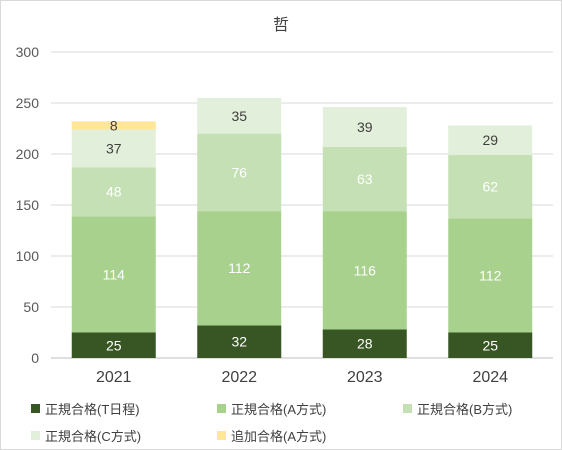 The image size is (562, 450). I want to click on data-label: 8, so click(114, 125).